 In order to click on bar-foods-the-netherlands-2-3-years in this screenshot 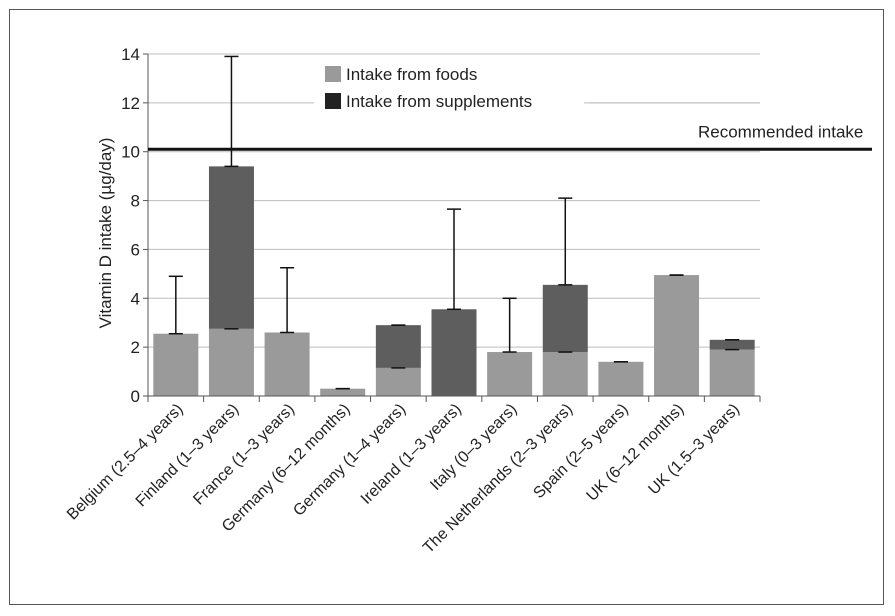, I will do `click(565, 374)`.